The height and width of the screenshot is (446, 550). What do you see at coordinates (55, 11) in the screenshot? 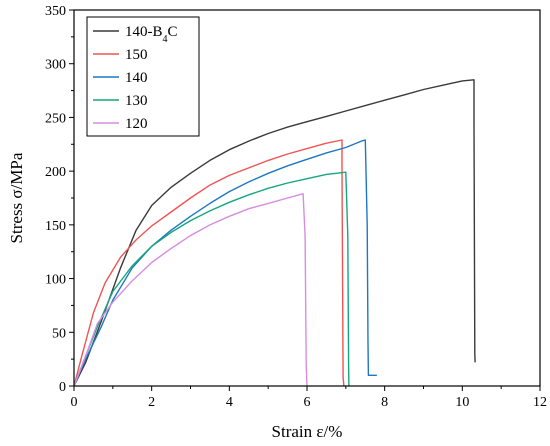
I see `y-tick-label: 350` at bounding box center [55, 11].